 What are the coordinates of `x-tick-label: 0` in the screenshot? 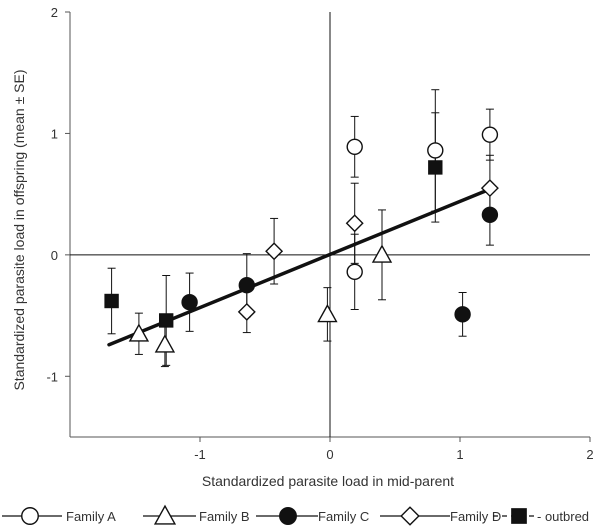 It's located at (329, 454).